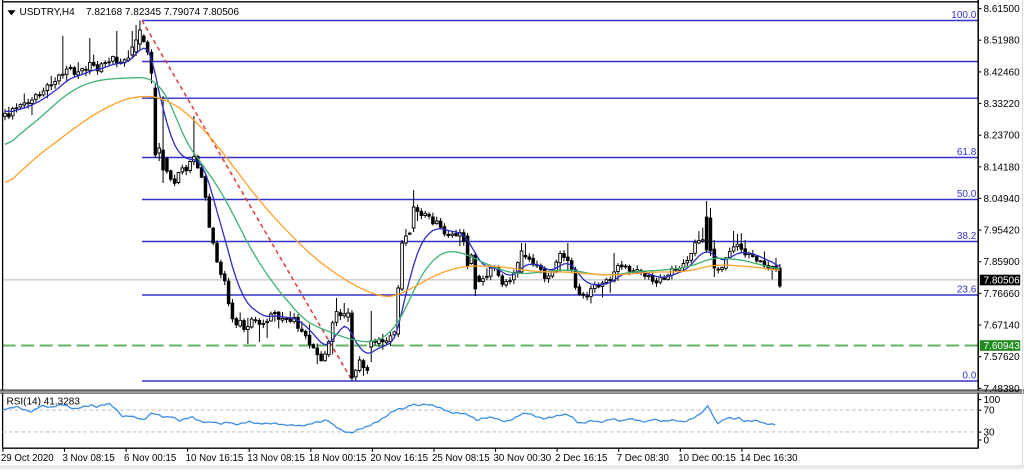 The height and width of the screenshot is (474, 1024). I want to click on svg-text: 8.42460, so click(1002, 72).